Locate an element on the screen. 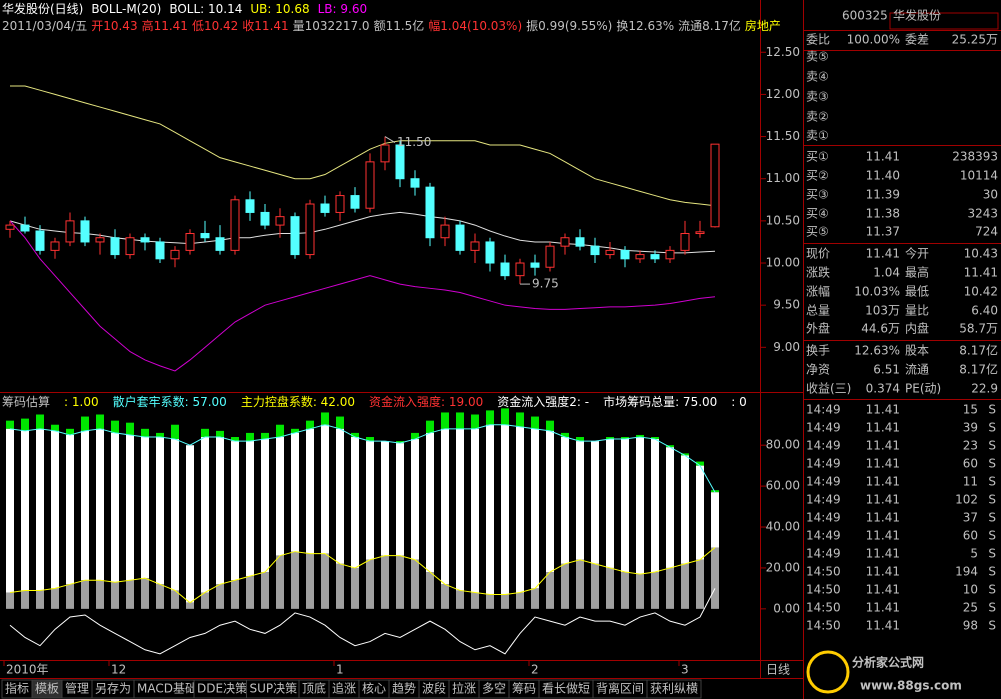  tab: 顶底 is located at coordinates (314, 689).